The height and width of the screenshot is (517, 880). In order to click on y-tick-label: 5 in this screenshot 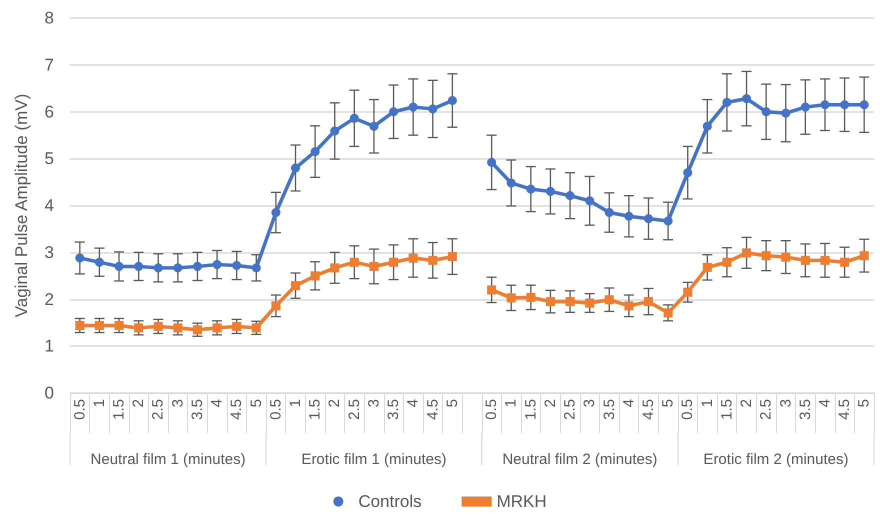, I will do `click(49, 158)`.